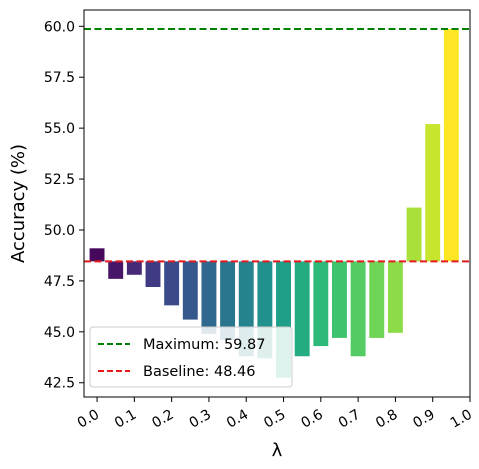 This screenshot has height=469, width=479. I want to click on legend: Maximum: 59.87 Baseline: 48.46, so click(191, 357).